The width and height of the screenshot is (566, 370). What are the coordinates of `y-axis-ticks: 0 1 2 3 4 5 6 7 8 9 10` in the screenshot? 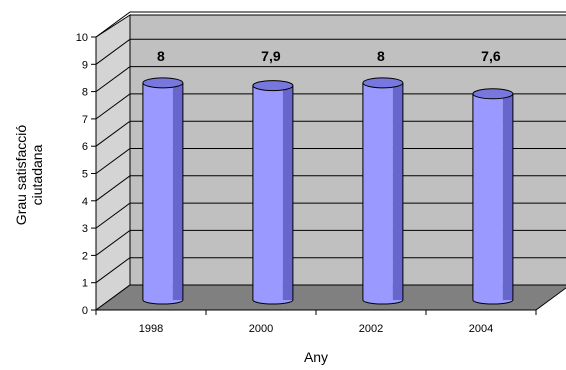 It's located at (86, 174).